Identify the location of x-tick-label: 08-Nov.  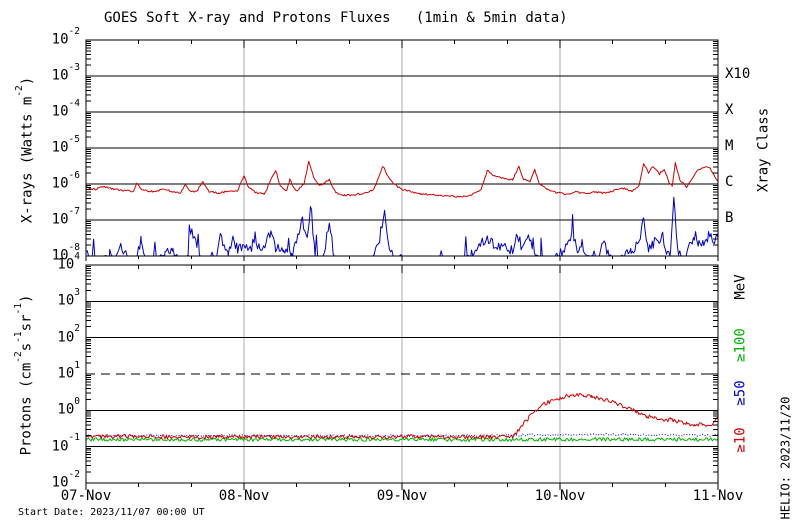
(244, 496).